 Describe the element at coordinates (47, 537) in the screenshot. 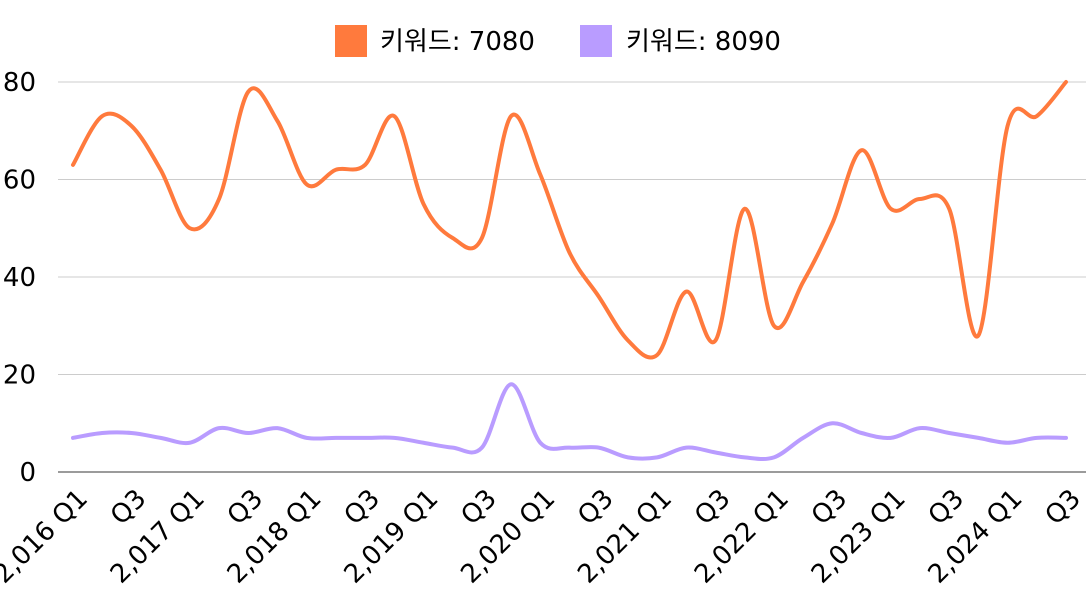

I see `x-tick-label: 2,016 Q1` at that location.